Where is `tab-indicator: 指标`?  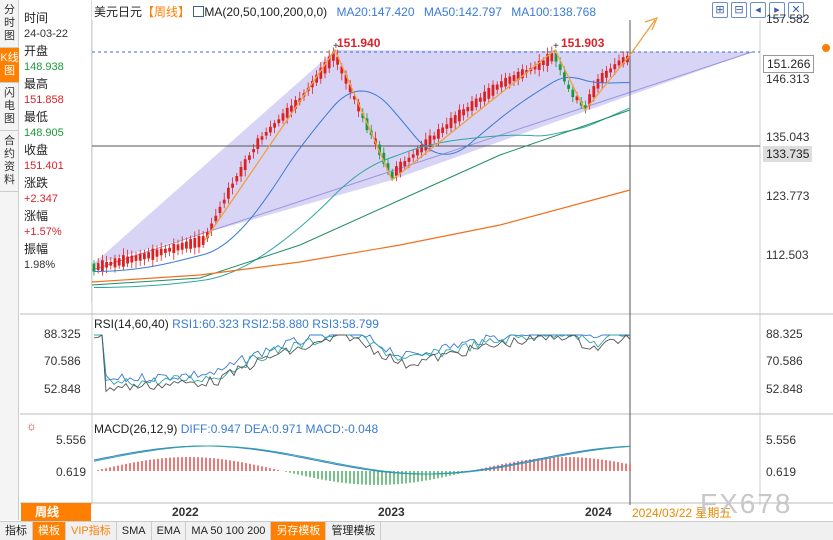 tab-indicator: 指标 is located at coordinates (16, 531).